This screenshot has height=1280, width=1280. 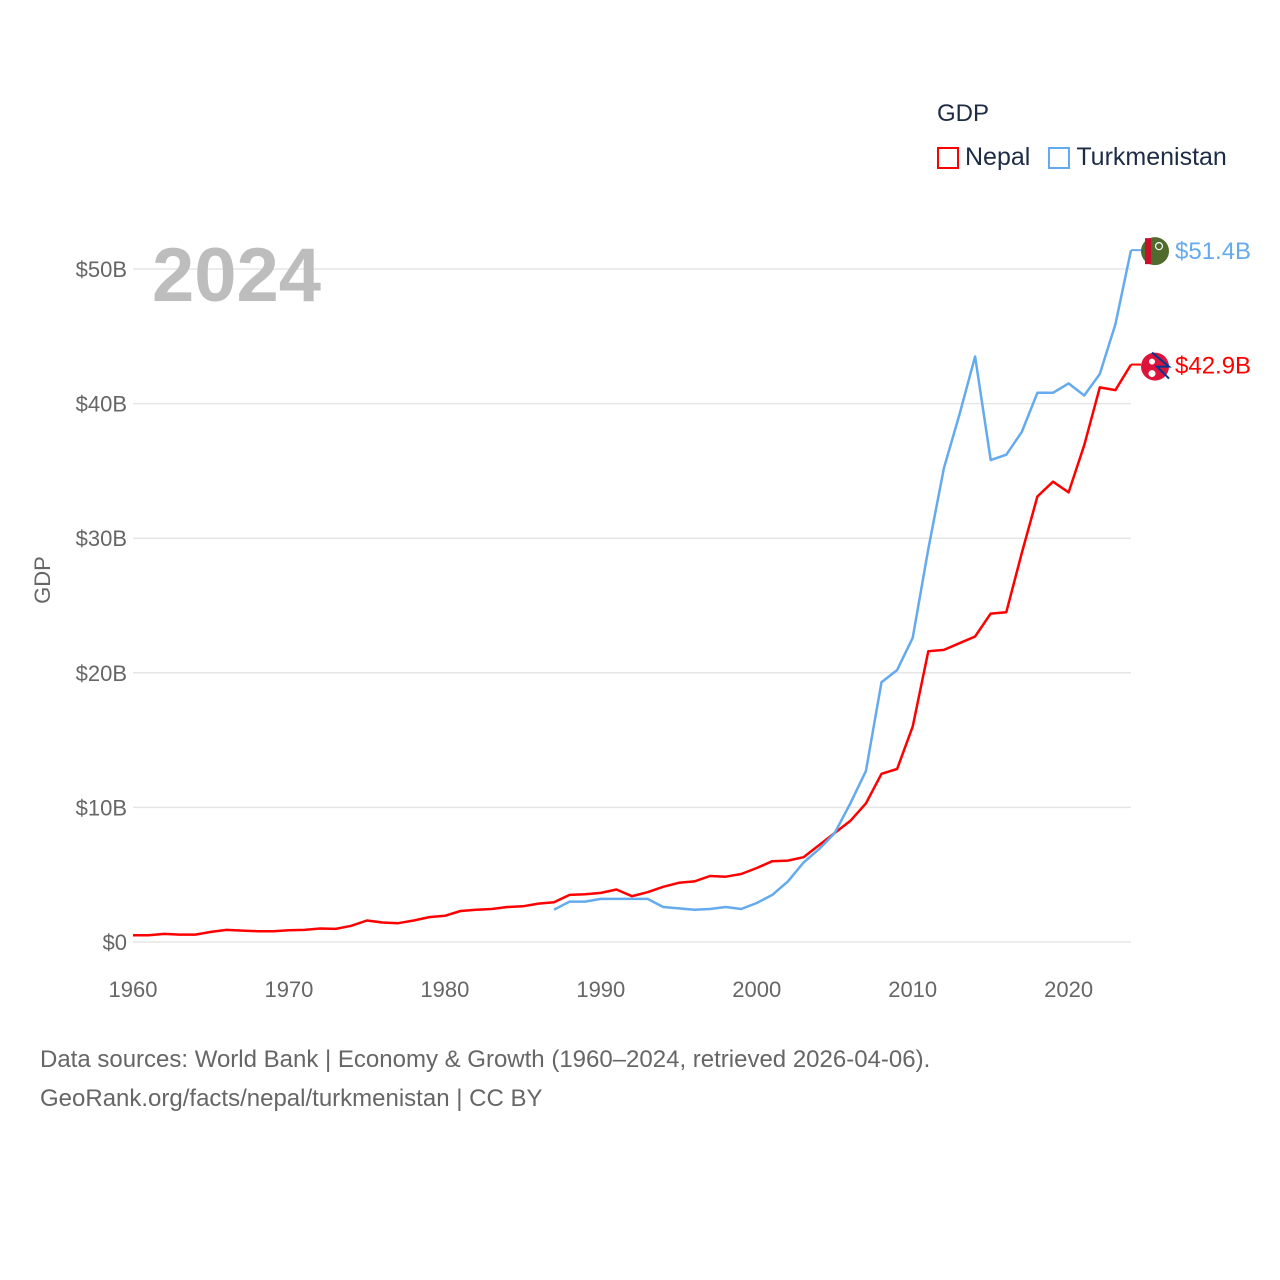 What do you see at coordinates (1213, 366) in the screenshot?
I see `end-label-nepal: $42.9B` at bounding box center [1213, 366].